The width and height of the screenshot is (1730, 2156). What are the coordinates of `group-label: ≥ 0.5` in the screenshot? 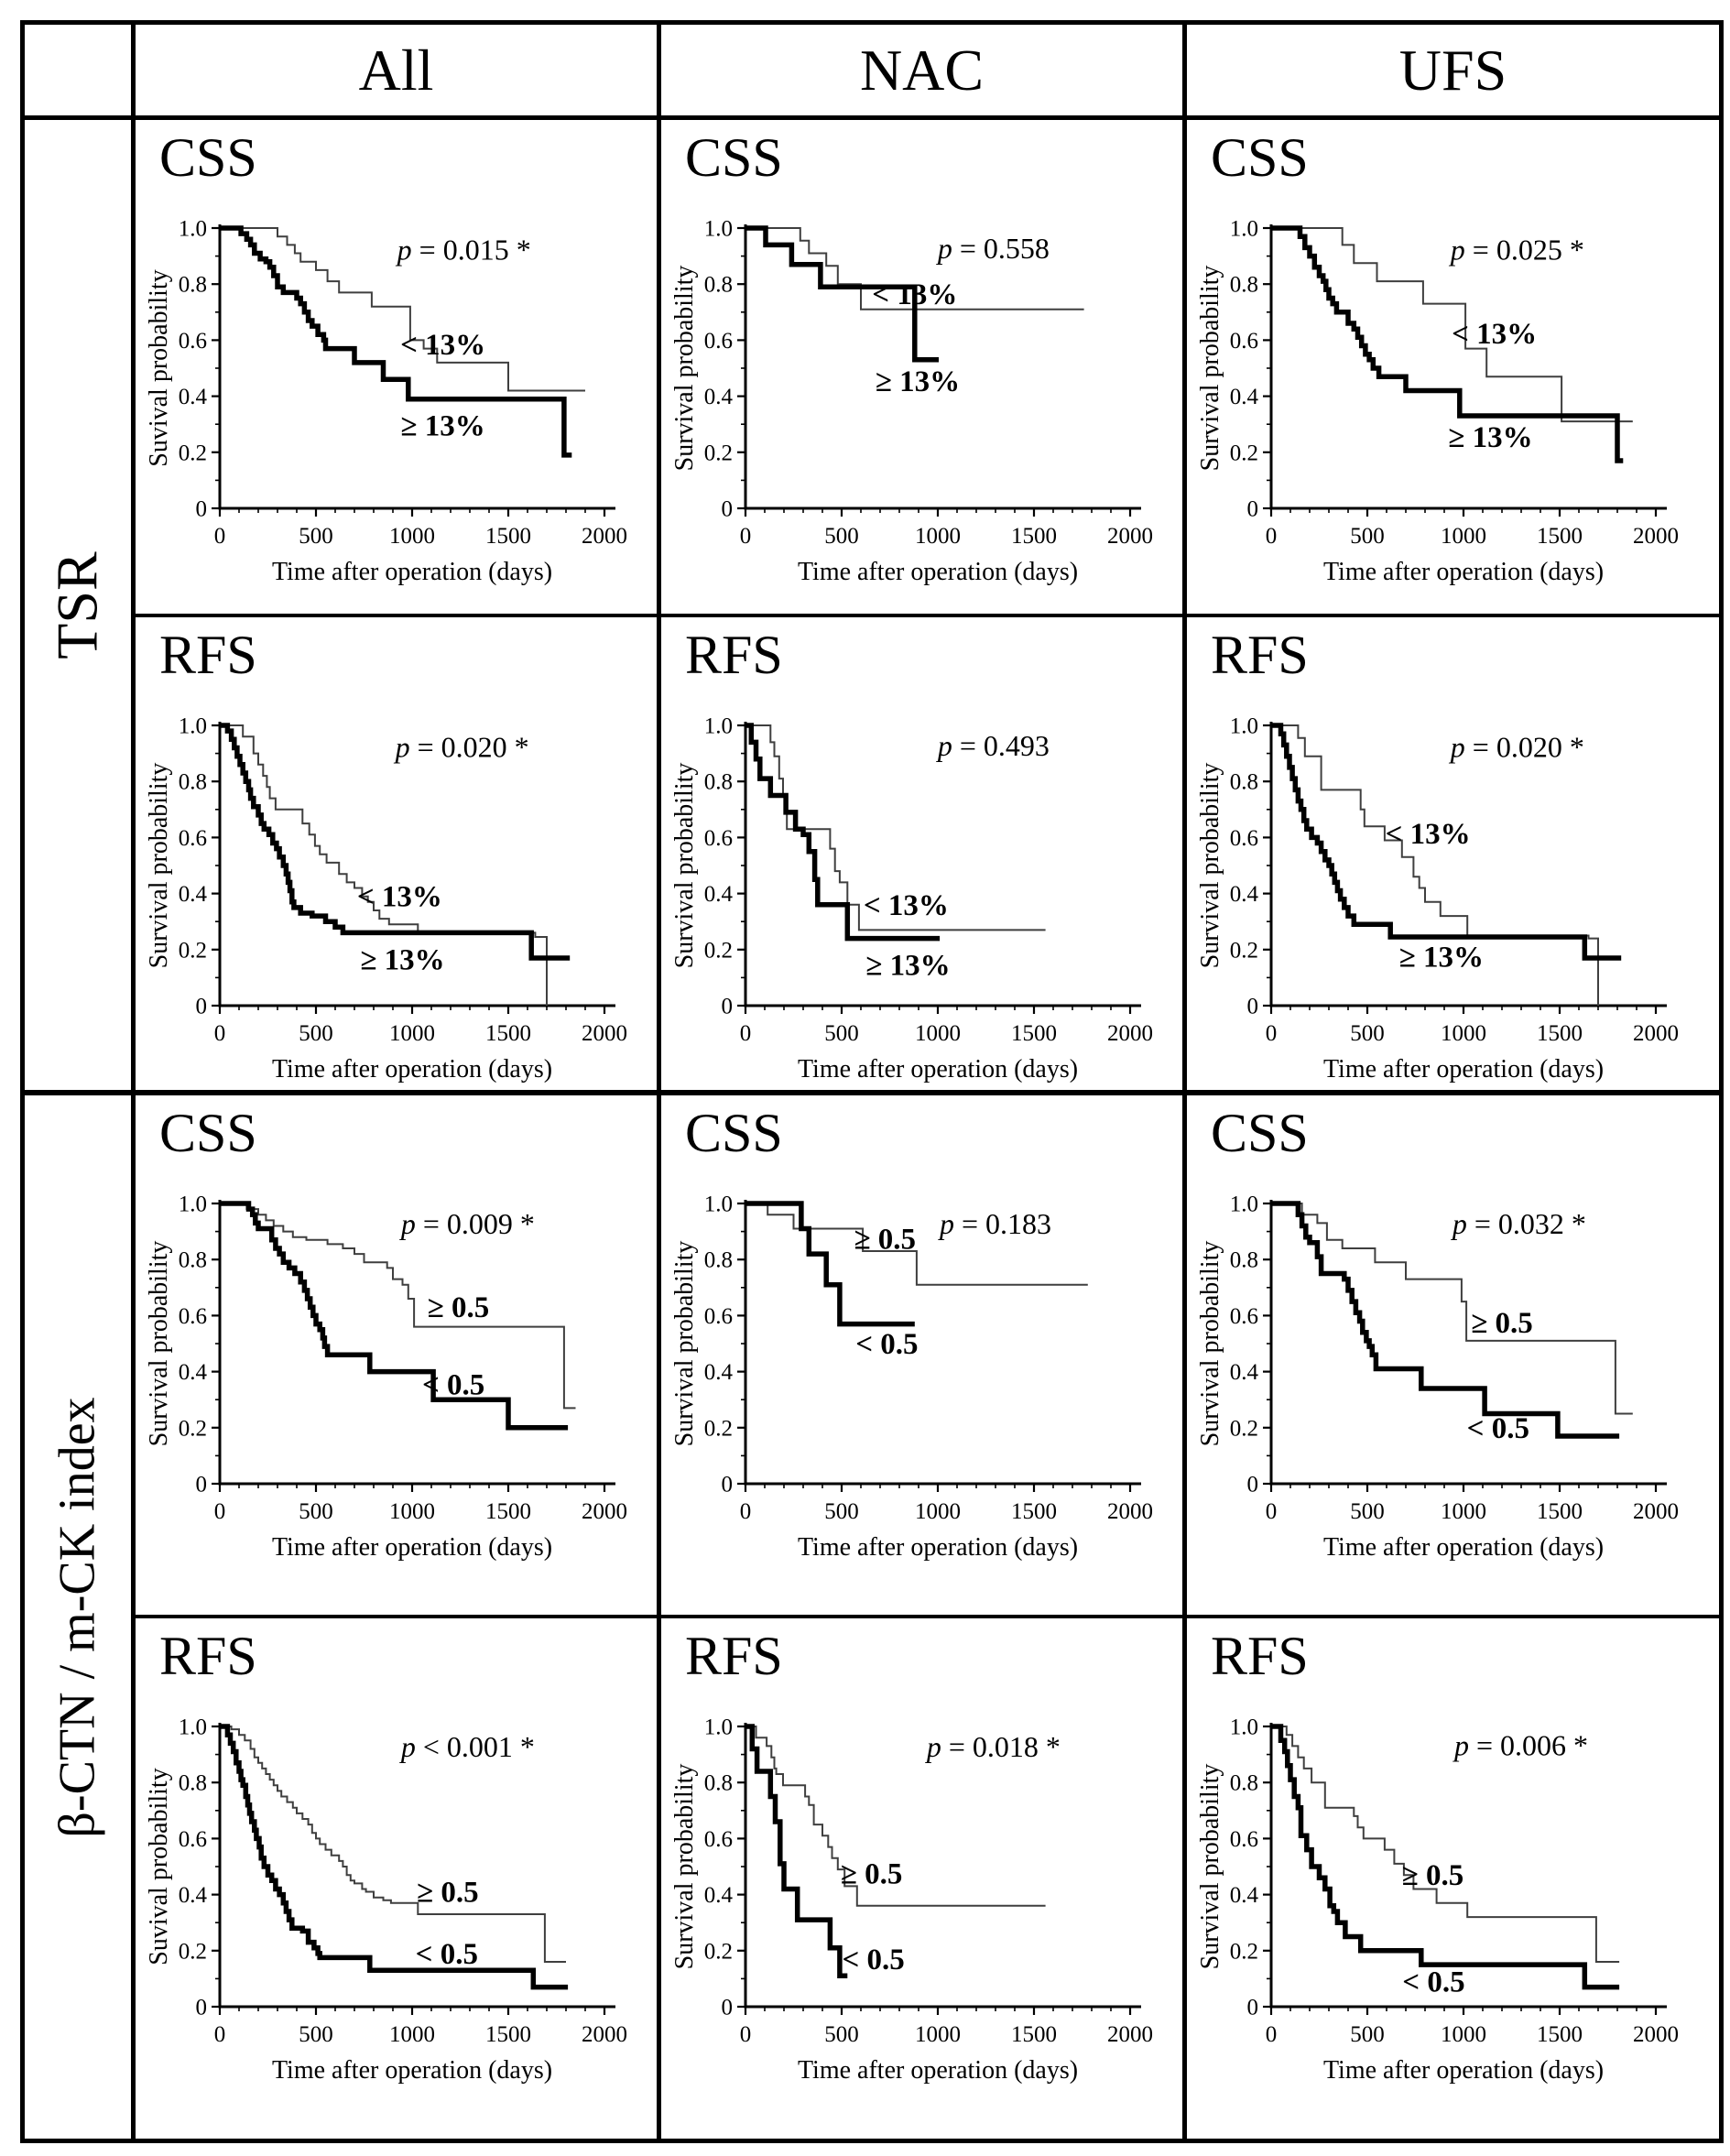 It's located at (872, 1874).